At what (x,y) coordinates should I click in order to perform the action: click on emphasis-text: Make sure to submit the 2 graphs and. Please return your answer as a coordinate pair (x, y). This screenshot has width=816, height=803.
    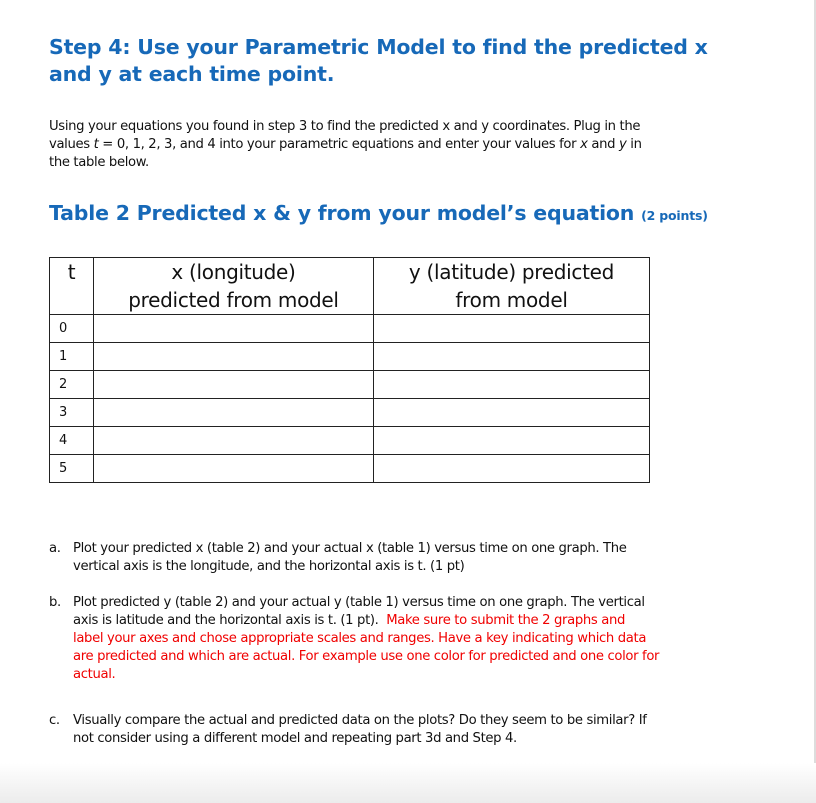
    Looking at the image, I should click on (502, 620).